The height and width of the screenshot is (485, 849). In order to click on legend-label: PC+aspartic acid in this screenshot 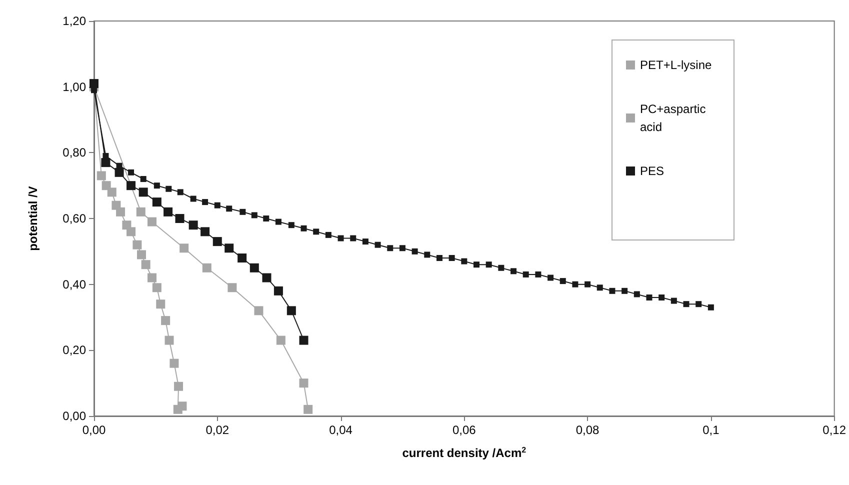, I will do `click(675, 118)`.